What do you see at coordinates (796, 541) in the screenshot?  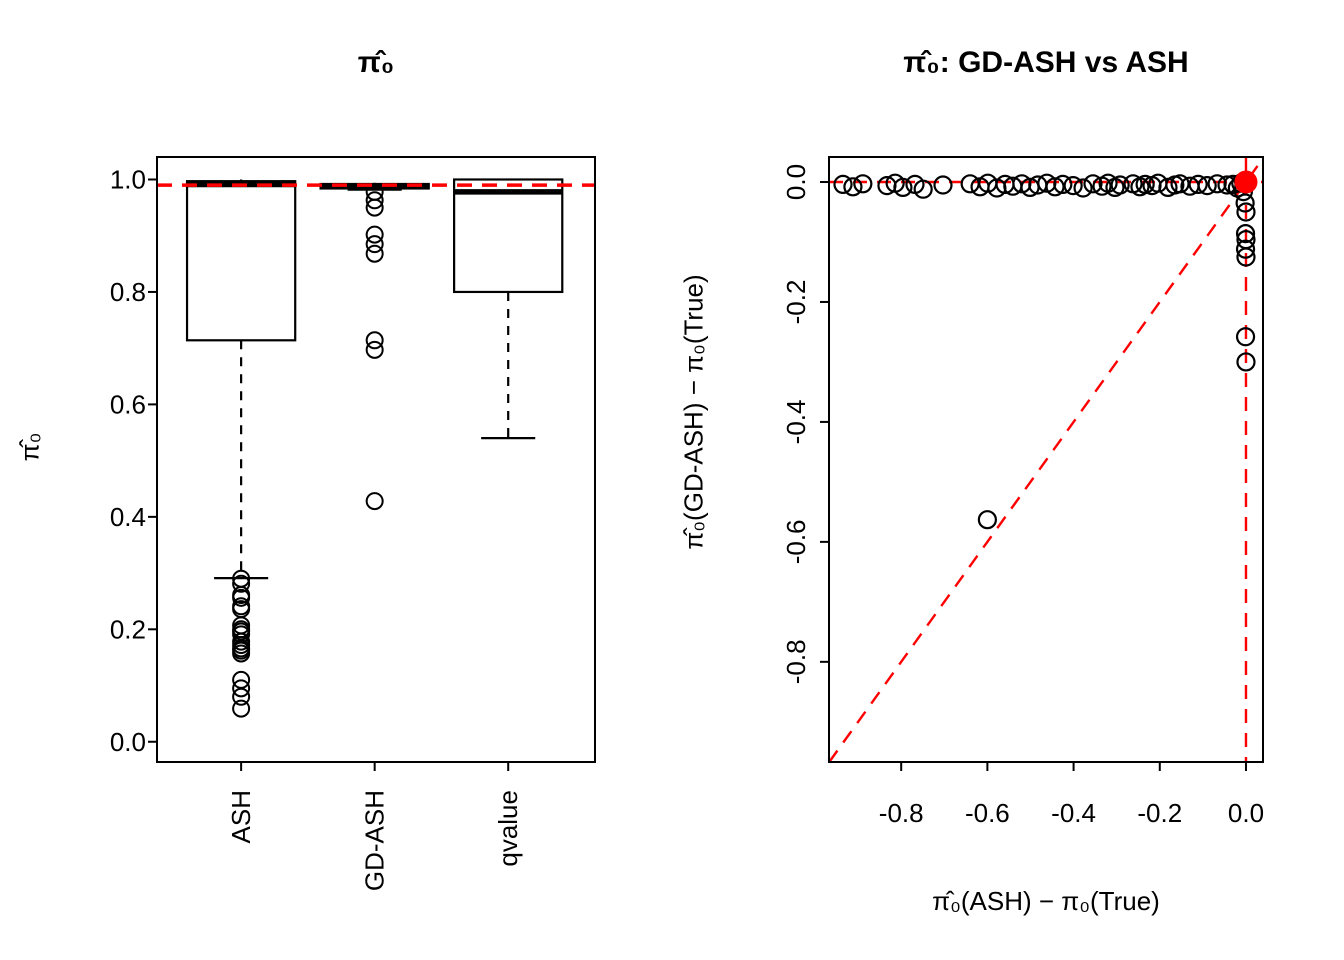 I see `y-tick-label: -0.6` at bounding box center [796, 541].